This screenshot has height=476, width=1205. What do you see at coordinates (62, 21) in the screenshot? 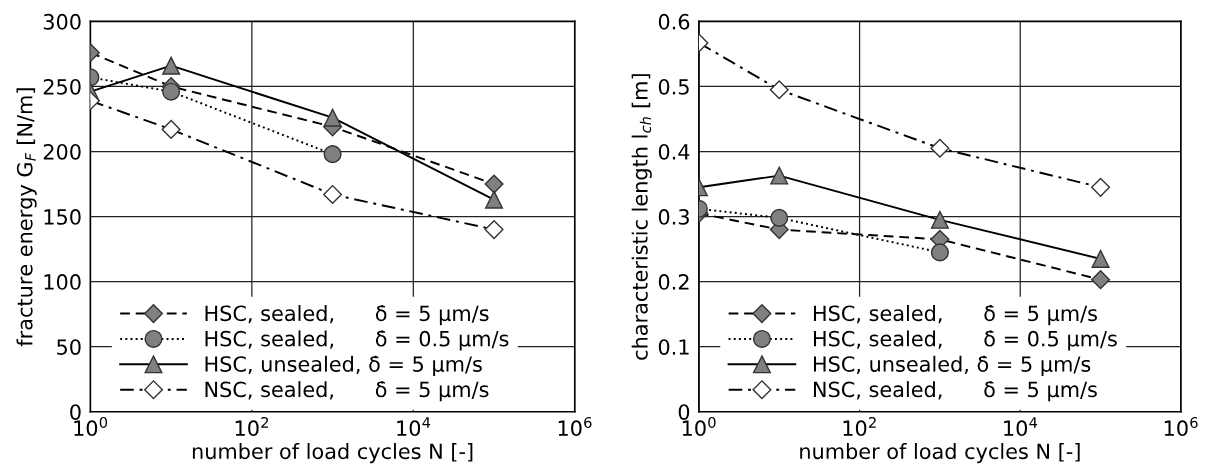
I see `y-tick-label: 300` at bounding box center [62, 21].